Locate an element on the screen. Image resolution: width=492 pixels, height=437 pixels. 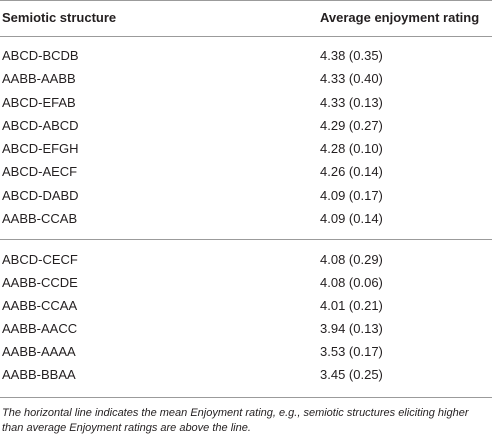
table-row: AABB-CCAB 4.09 (0.14) is located at coordinates (246, 222).